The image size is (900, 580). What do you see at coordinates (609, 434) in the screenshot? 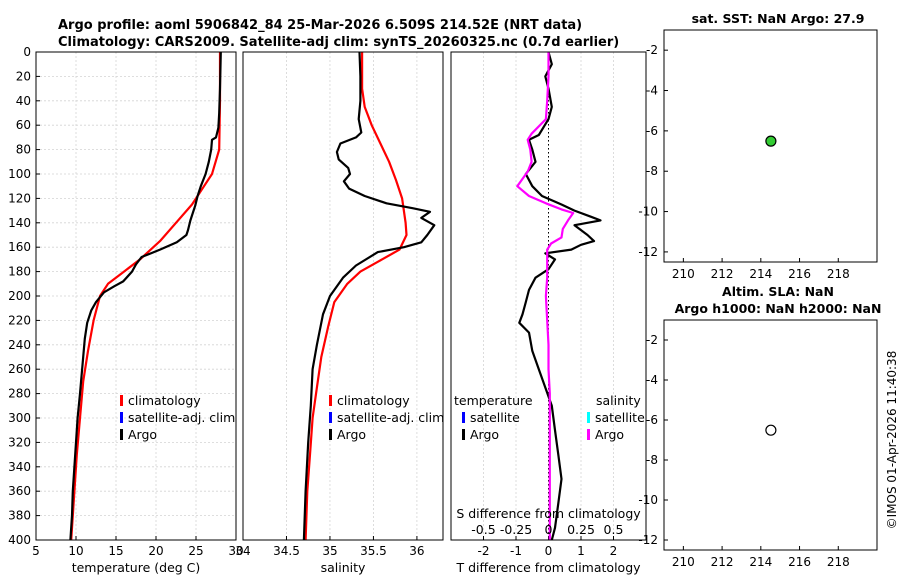
I see `legend-label-salinity-argo: Argo` at bounding box center [609, 434].